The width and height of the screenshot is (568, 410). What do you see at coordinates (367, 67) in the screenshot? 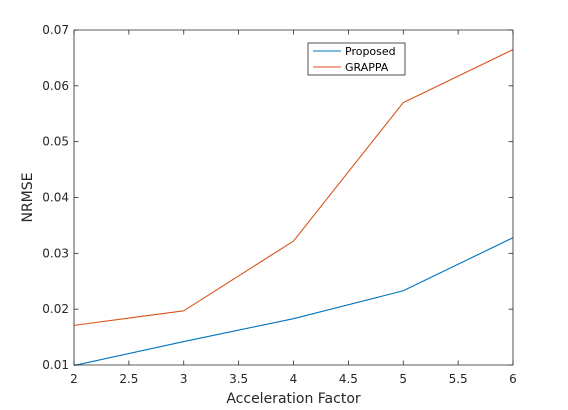
I see `legend-label-grappa: GRAPPA` at bounding box center [367, 67].